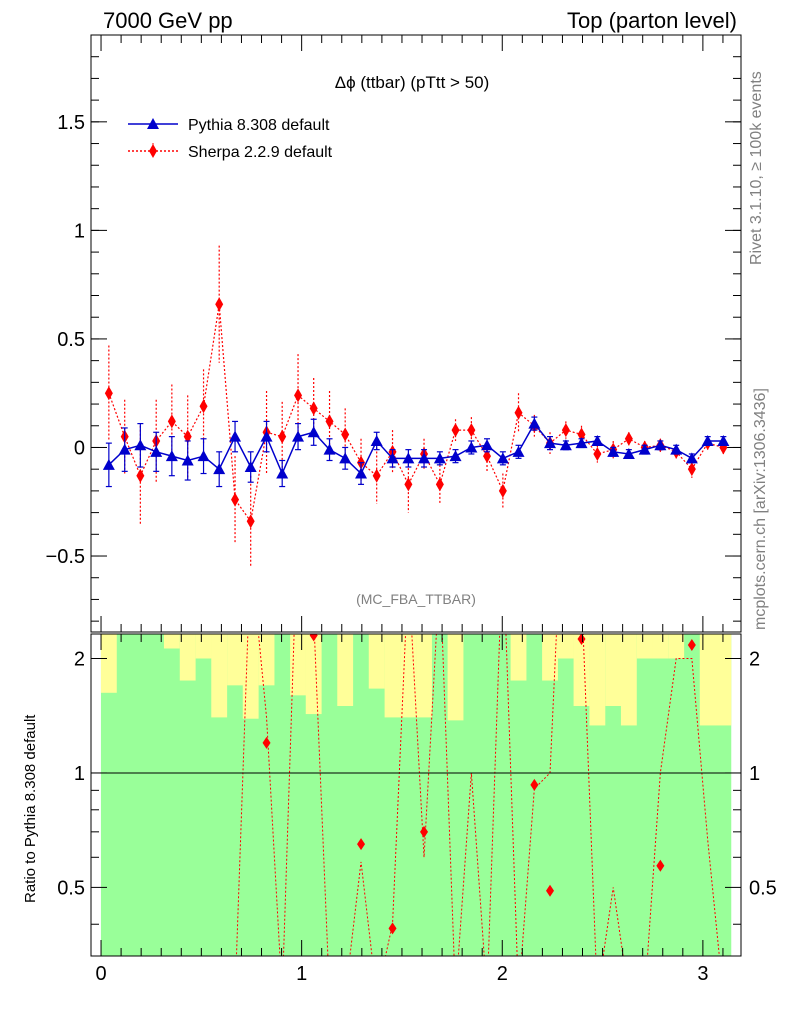 This screenshot has width=786, height=1024. Describe the element at coordinates (754, 660) in the screenshot. I see `ratio-ytick-label-right: 2` at that location.